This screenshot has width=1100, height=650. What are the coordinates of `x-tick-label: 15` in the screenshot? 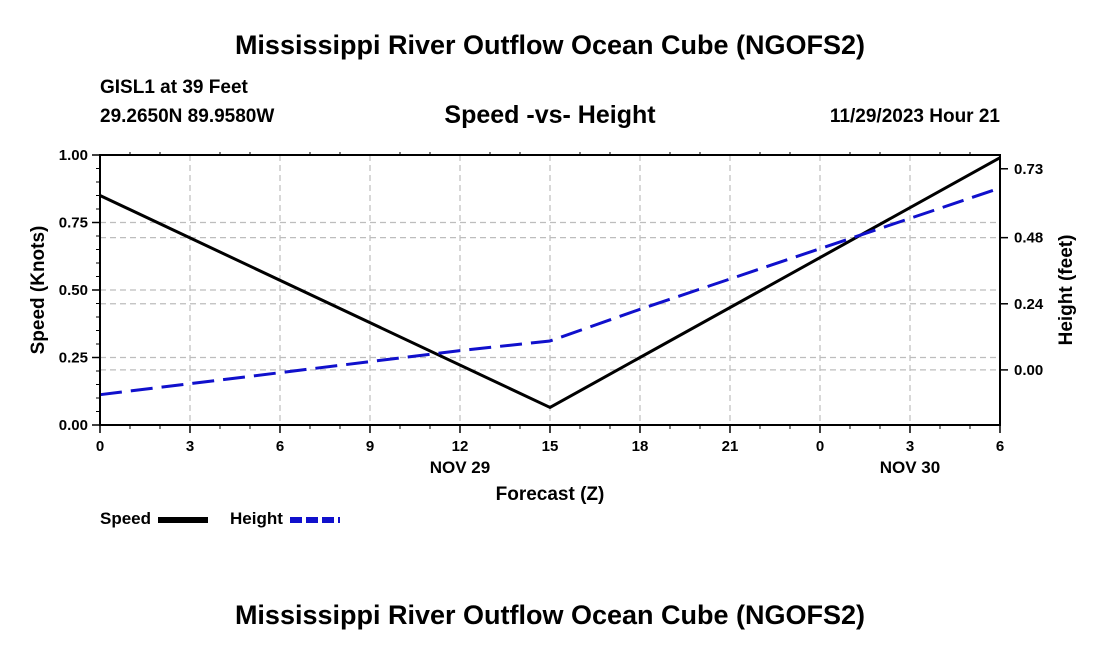 It's located at (550, 446).